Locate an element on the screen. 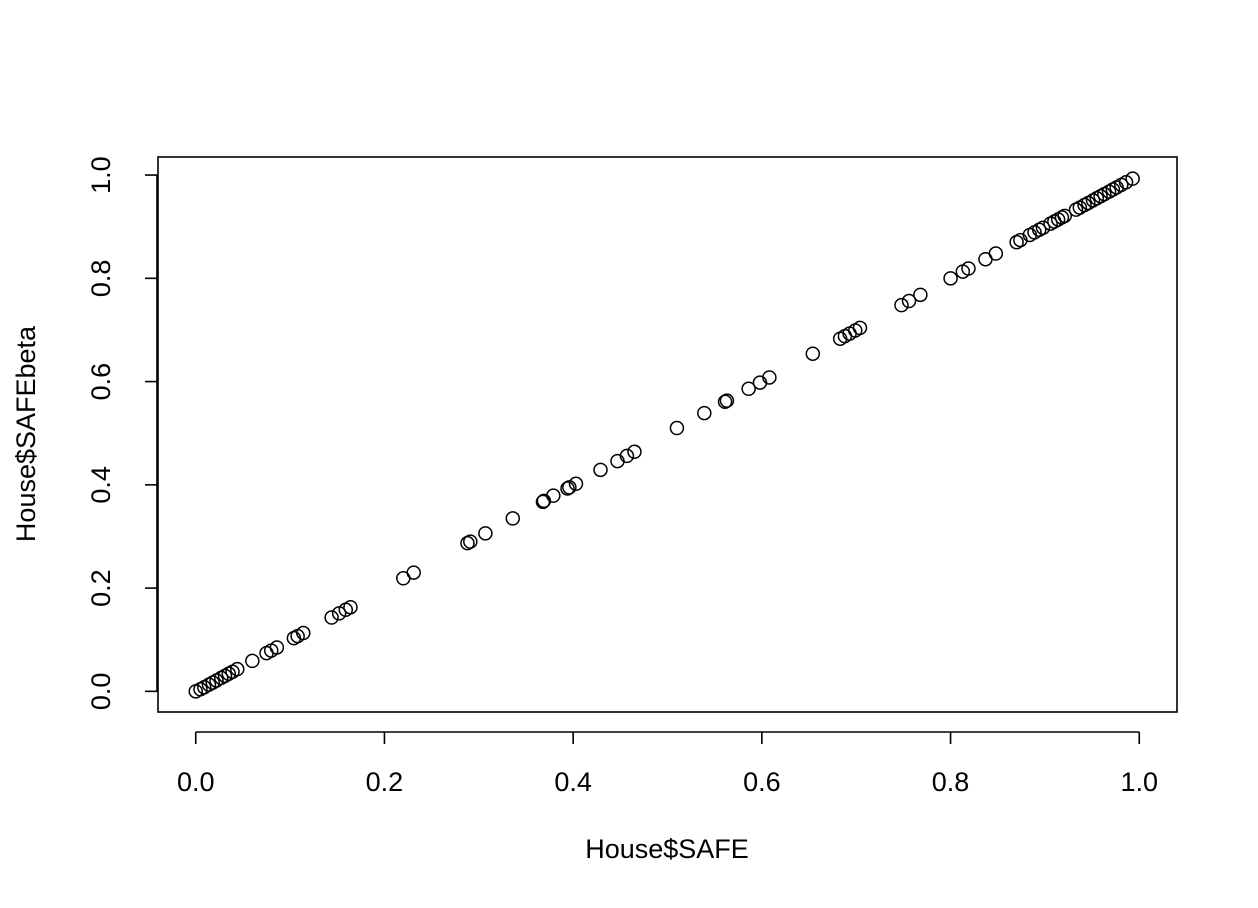  y-axis-title: House$SAFEbeta is located at coordinates (26, 433).